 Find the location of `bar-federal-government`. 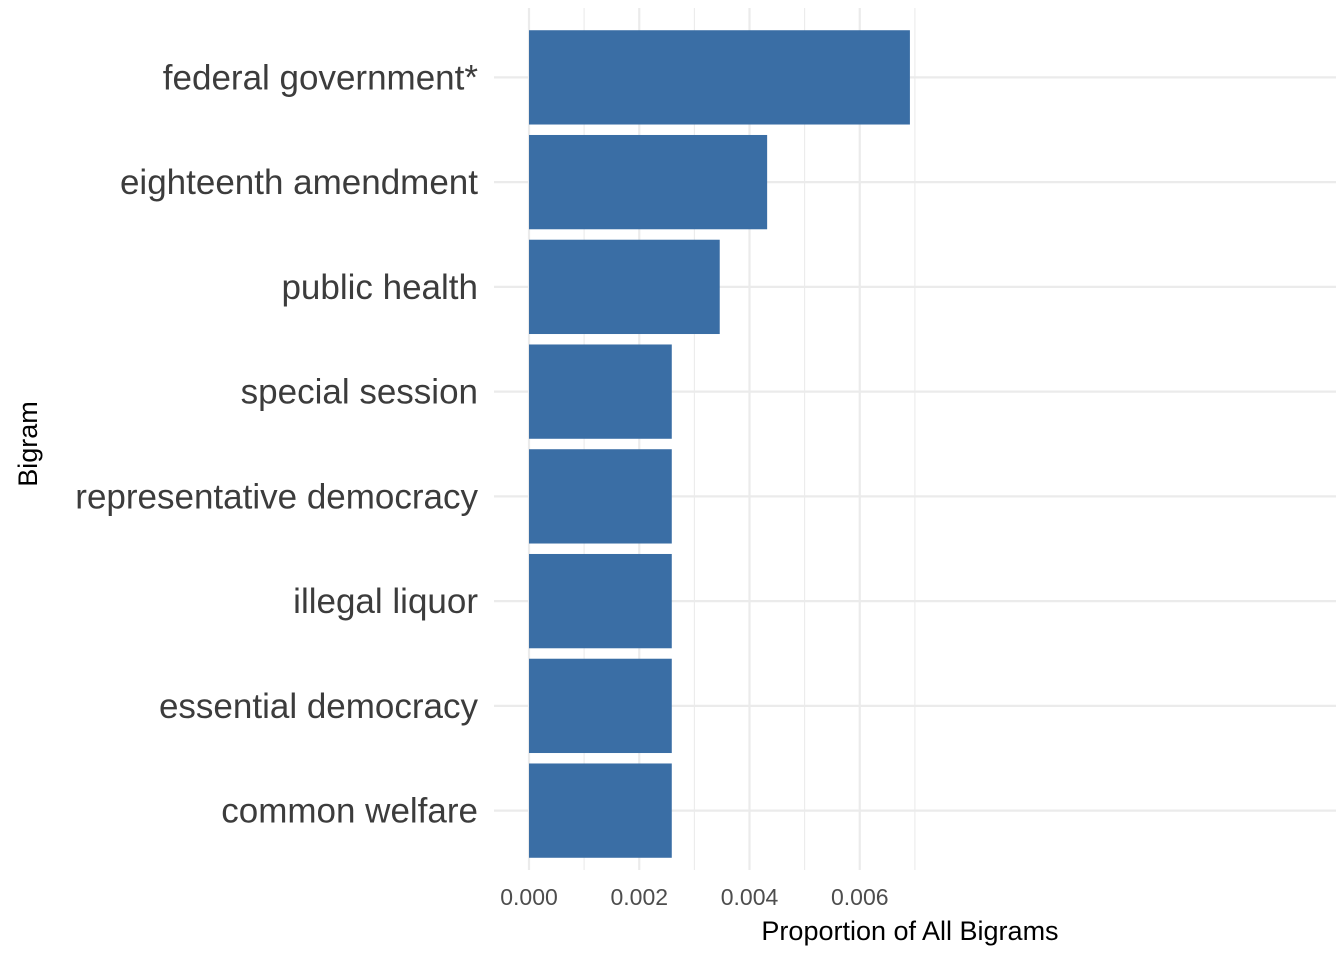

bar-federal-government is located at coordinates (719, 77).